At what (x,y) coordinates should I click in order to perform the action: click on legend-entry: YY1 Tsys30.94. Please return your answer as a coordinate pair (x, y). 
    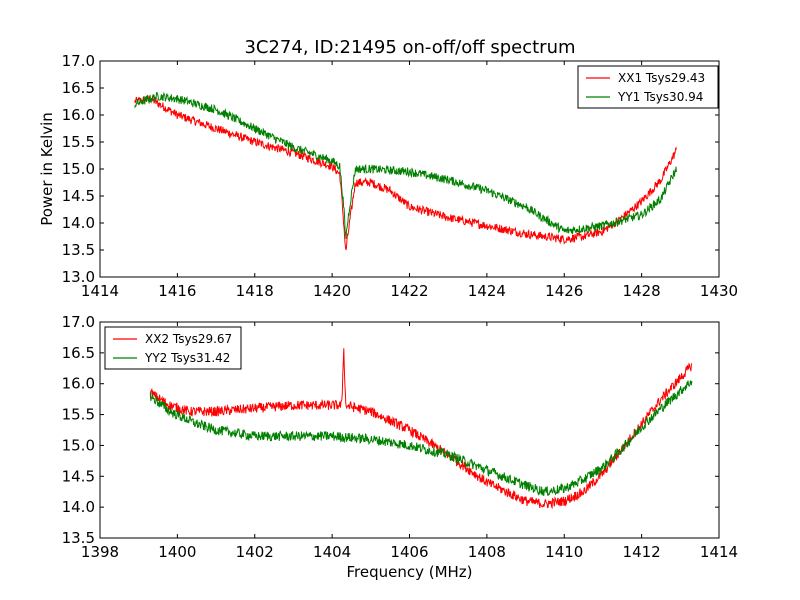
    Looking at the image, I should click on (660, 97).